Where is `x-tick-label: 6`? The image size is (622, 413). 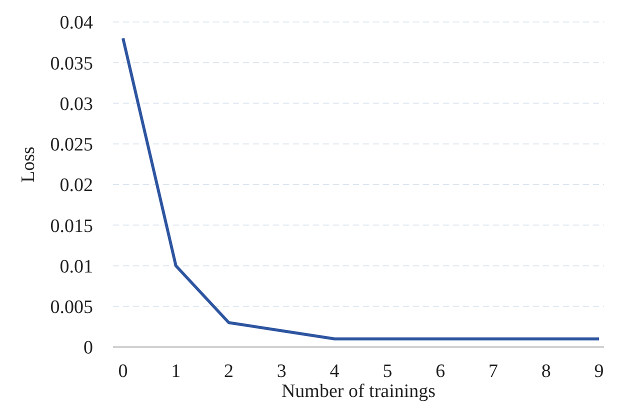
x-tick-label: 6 is located at coordinates (441, 371).